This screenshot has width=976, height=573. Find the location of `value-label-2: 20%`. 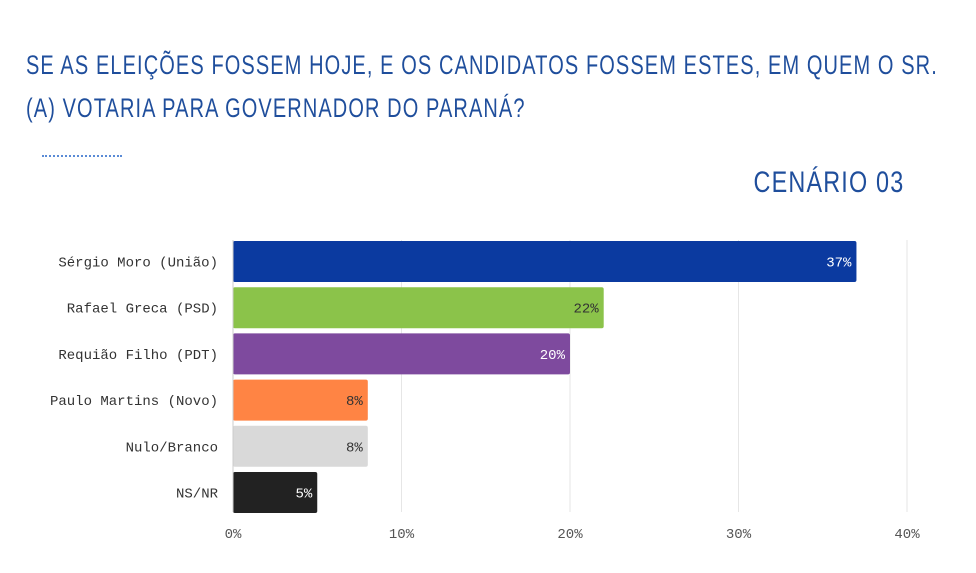

value-label-2: 20% is located at coordinates (553, 356).